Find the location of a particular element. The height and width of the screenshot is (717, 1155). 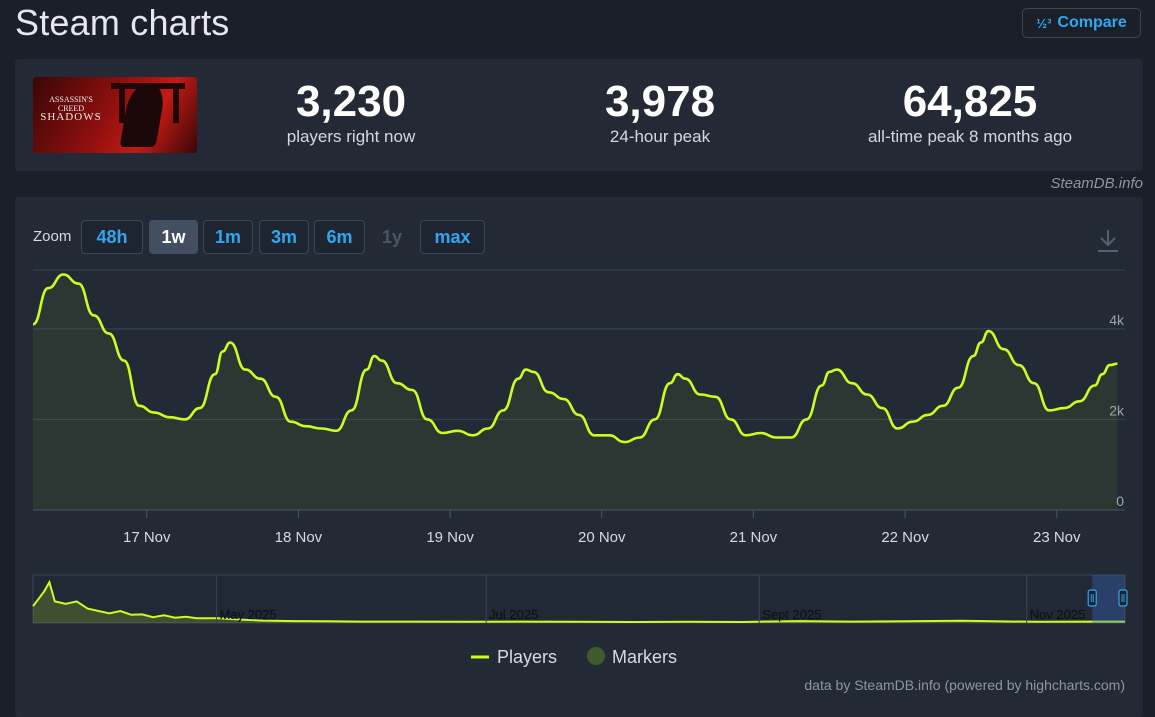

zoom-1y-button: 1y is located at coordinates (392, 236).